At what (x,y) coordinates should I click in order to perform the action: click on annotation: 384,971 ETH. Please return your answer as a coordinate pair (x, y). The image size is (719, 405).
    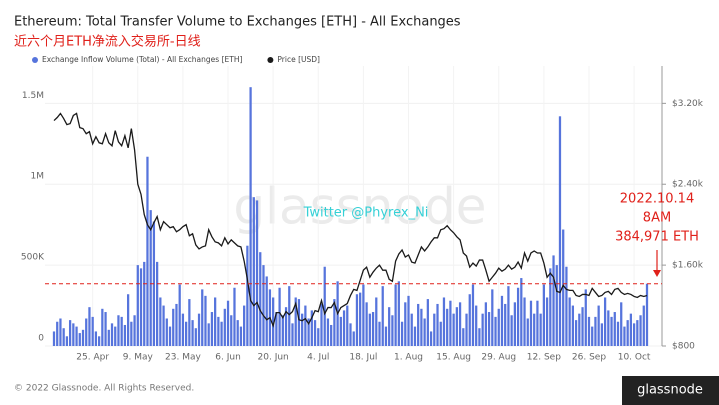
    Looking at the image, I should click on (657, 237).